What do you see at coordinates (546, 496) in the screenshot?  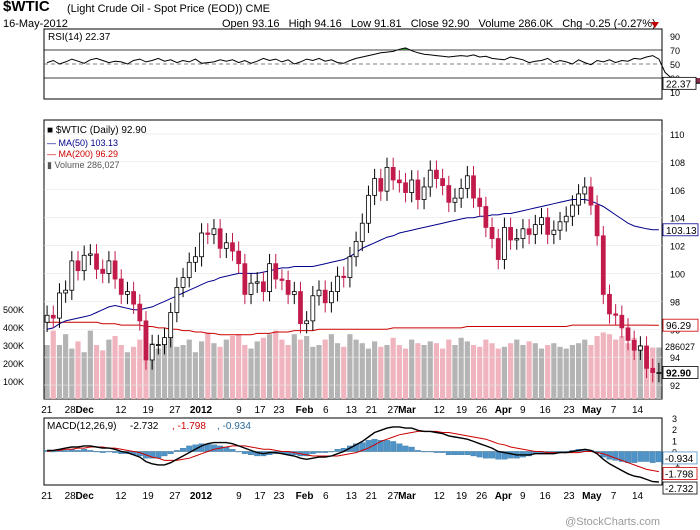 I see `macd-x-label: 16` at bounding box center [546, 496].